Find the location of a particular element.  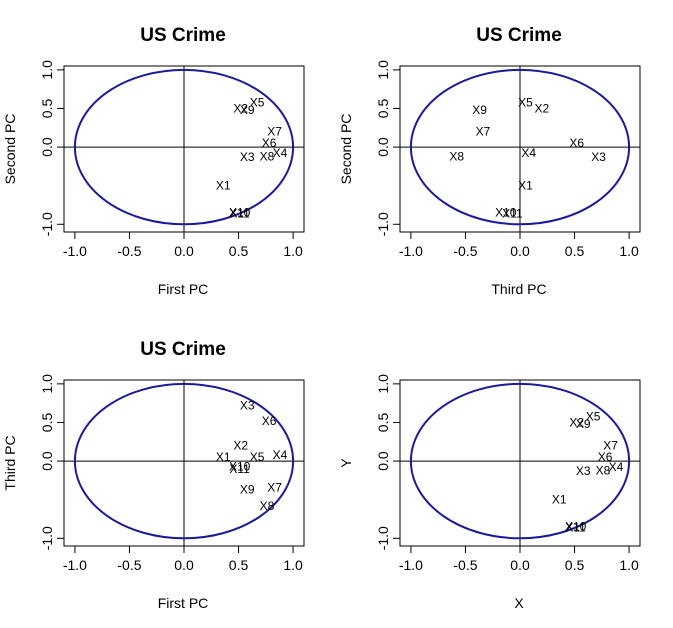

x-axis-label: X is located at coordinates (519, 603).